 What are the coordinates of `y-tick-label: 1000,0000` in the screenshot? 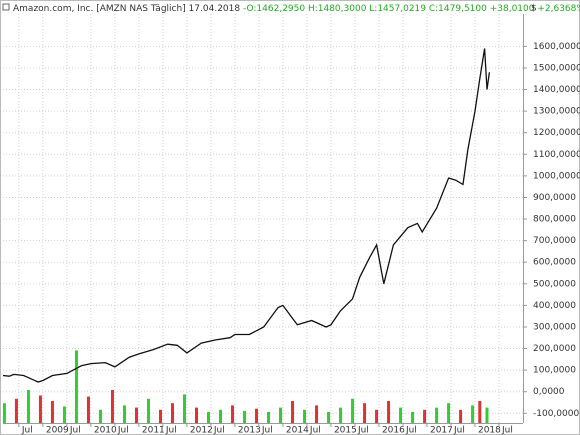 It's located at (556, 176).